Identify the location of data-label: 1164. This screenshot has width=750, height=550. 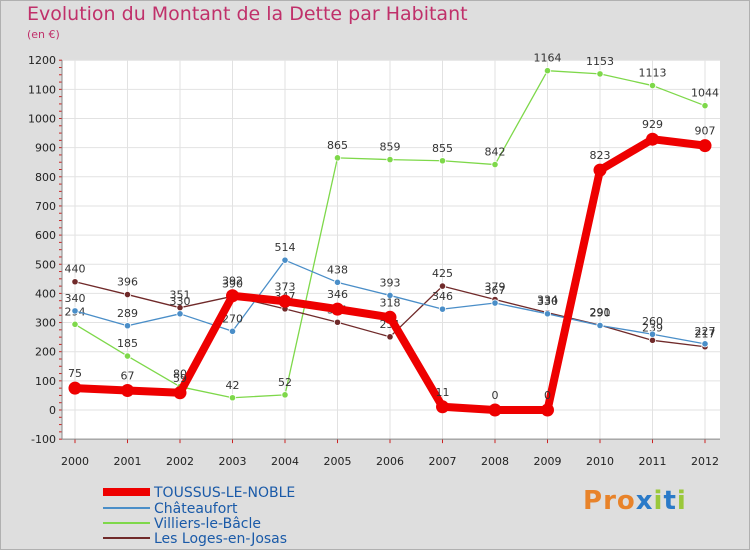
(548, 58).